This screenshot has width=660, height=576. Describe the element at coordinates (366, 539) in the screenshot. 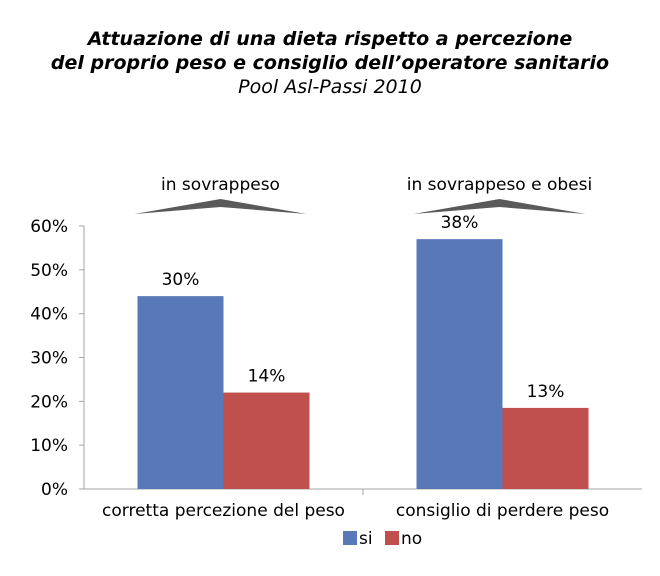

I see `legend-label-si: si` at that location.